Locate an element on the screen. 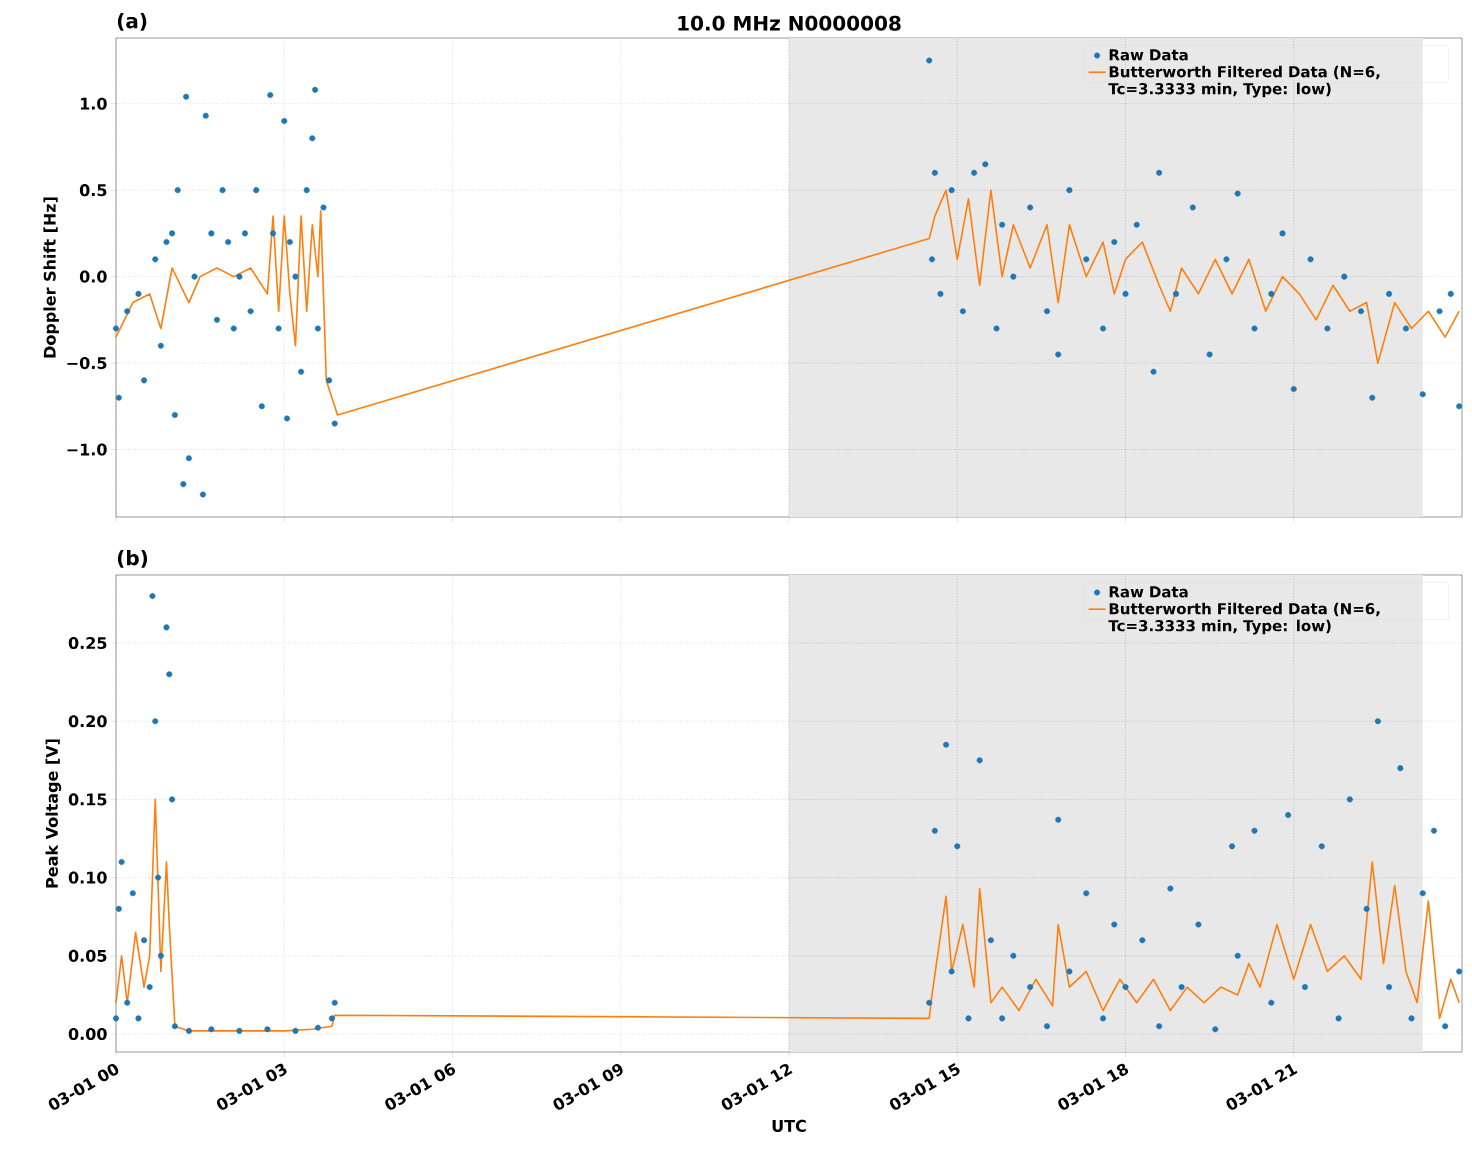 The image size is (1472, 1172). text: (a) is located at coordinates (132, 21).